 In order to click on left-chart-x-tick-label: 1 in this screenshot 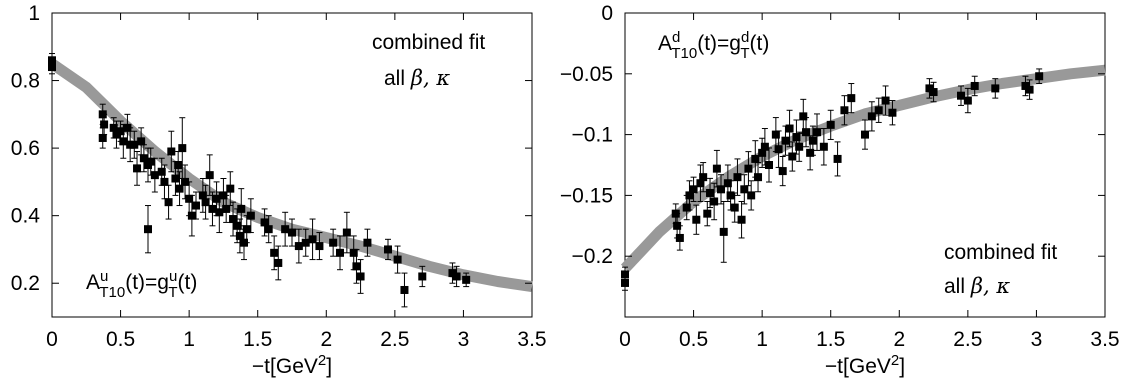, I will do `click(189, 339)`.